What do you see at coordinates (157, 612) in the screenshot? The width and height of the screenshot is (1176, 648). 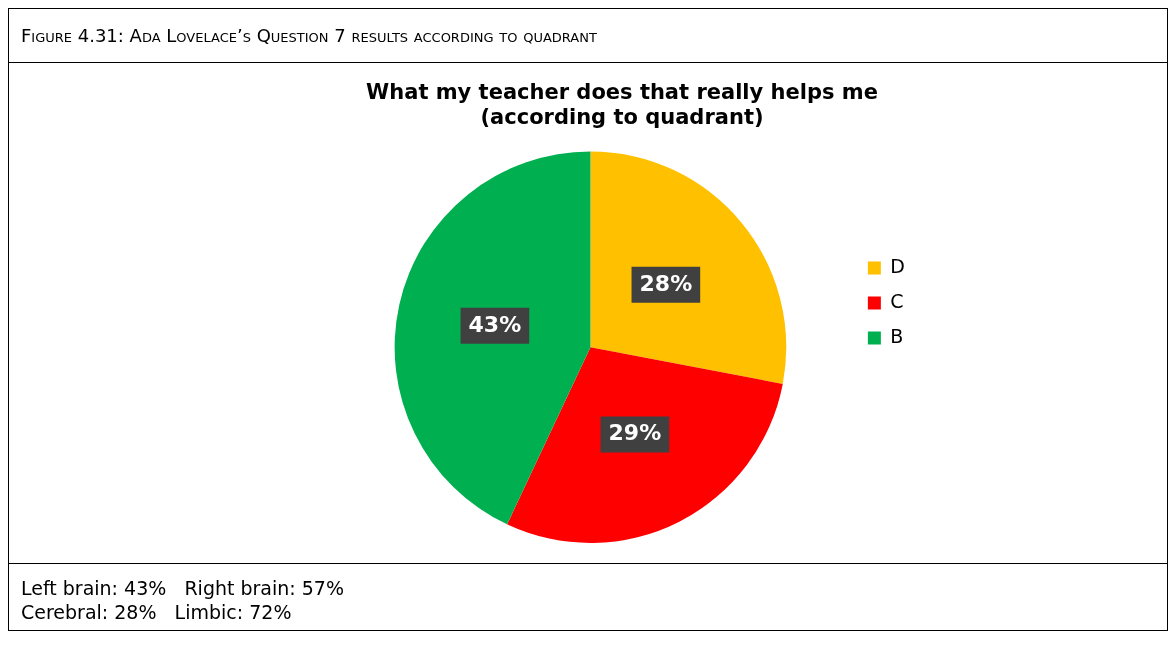 I see `text: Cerebral: 28% Limbic: 72%` at bounding box center [157, 612].